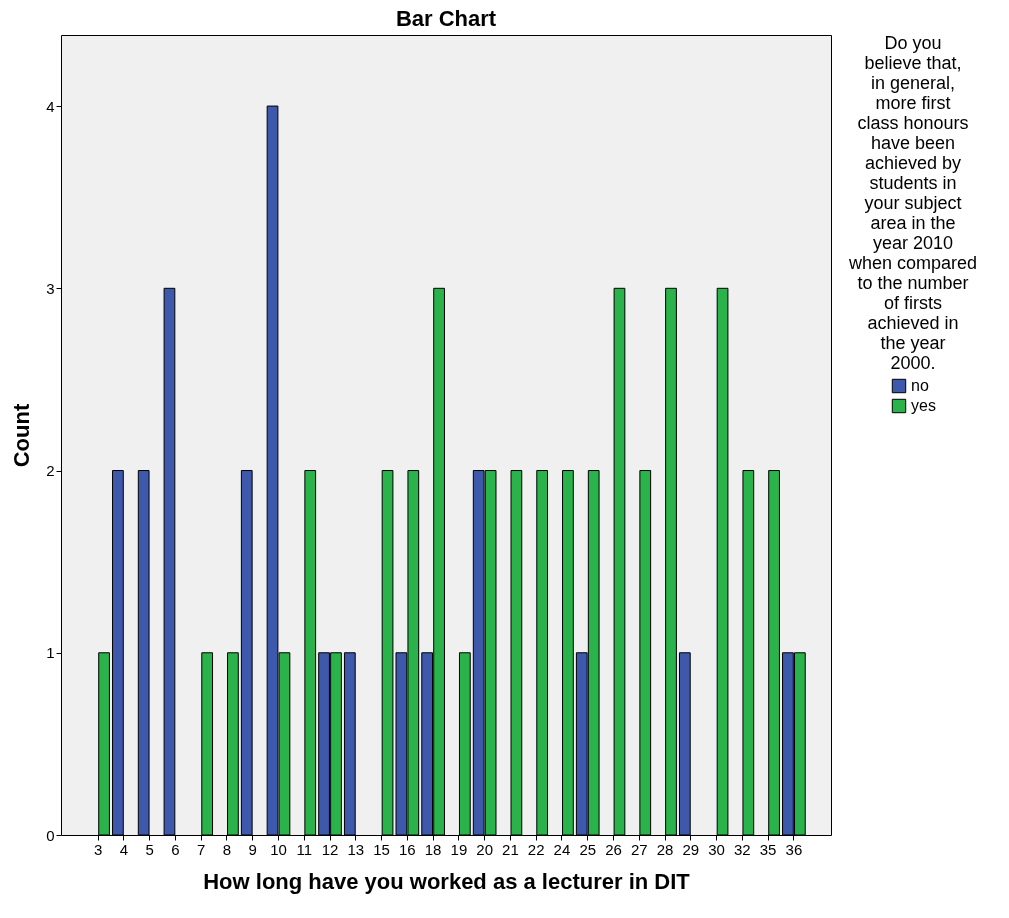 Image resolution: width=1009 pixels, height=918 pixels. What do you see at coordinates (510, 849) in the screenshot?
I see `x-tick-label: 21` at bounding box center [510, 849].